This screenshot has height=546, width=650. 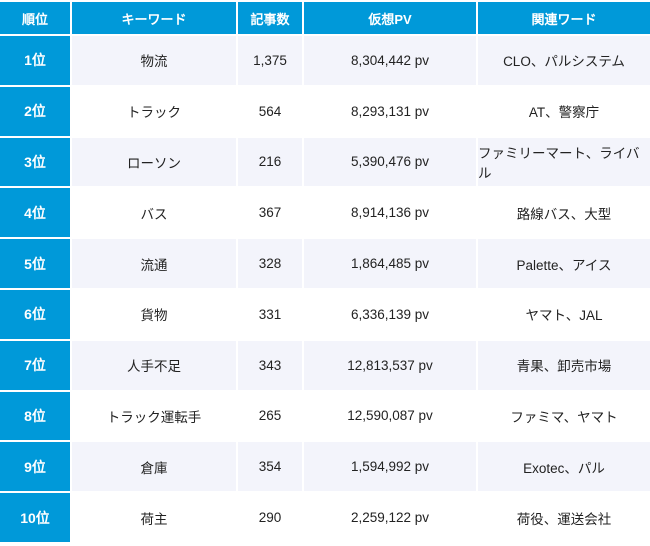 I want to click on rank-cell: 7位, so click(x=35, y=365).